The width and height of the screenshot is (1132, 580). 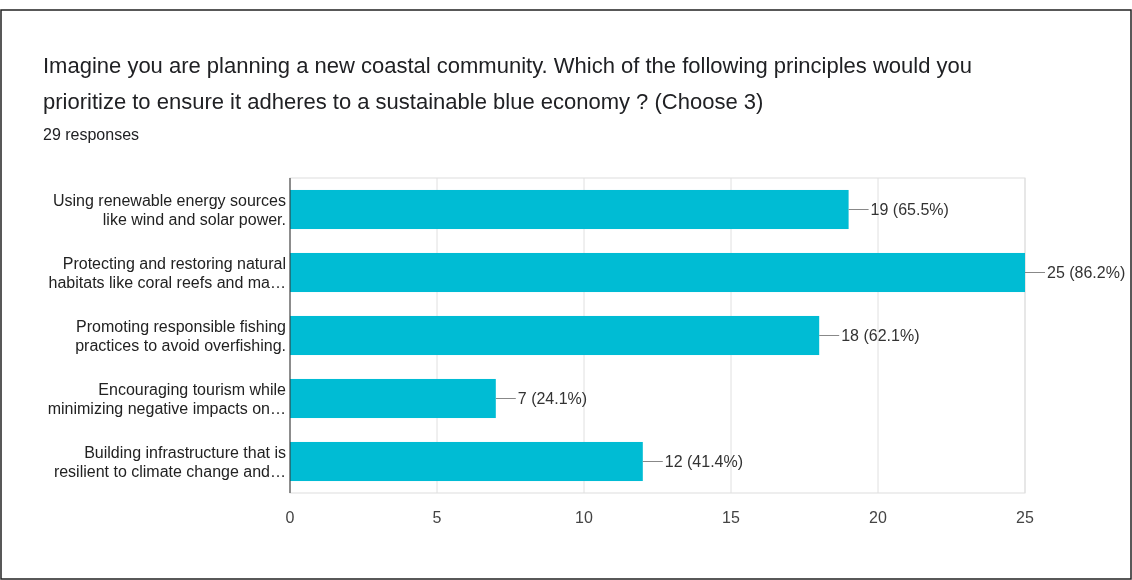 What do you see at coordinates (507, 83) in the screenshot?
I see `chart-title: Imagine you are planning a new coastal community. Which of the following principles would you prioritize to ensure it adheres to a sustainable blue economy ? (Choose 3)` at bounding box center [507, 83].